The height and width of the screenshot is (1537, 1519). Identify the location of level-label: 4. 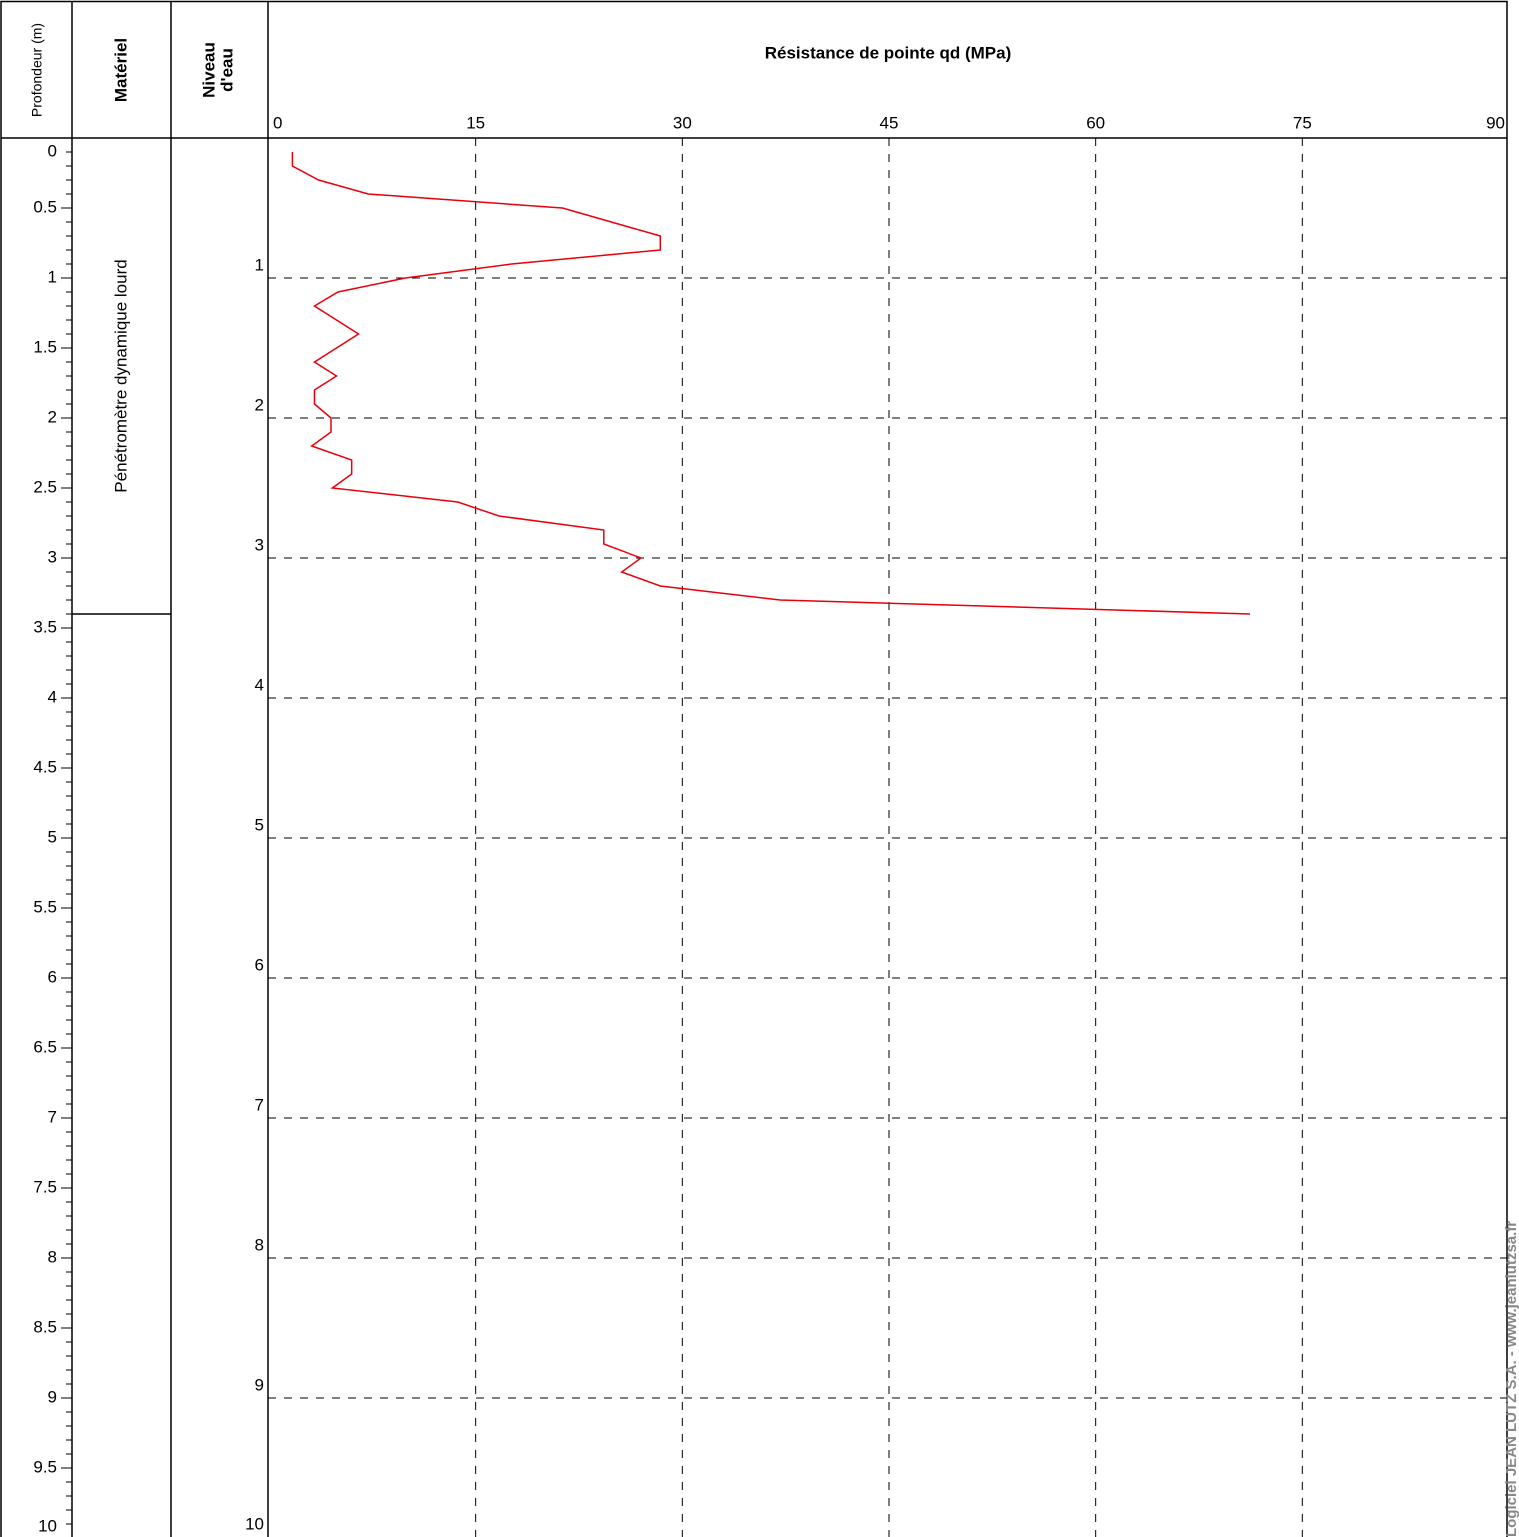
(259, 684).